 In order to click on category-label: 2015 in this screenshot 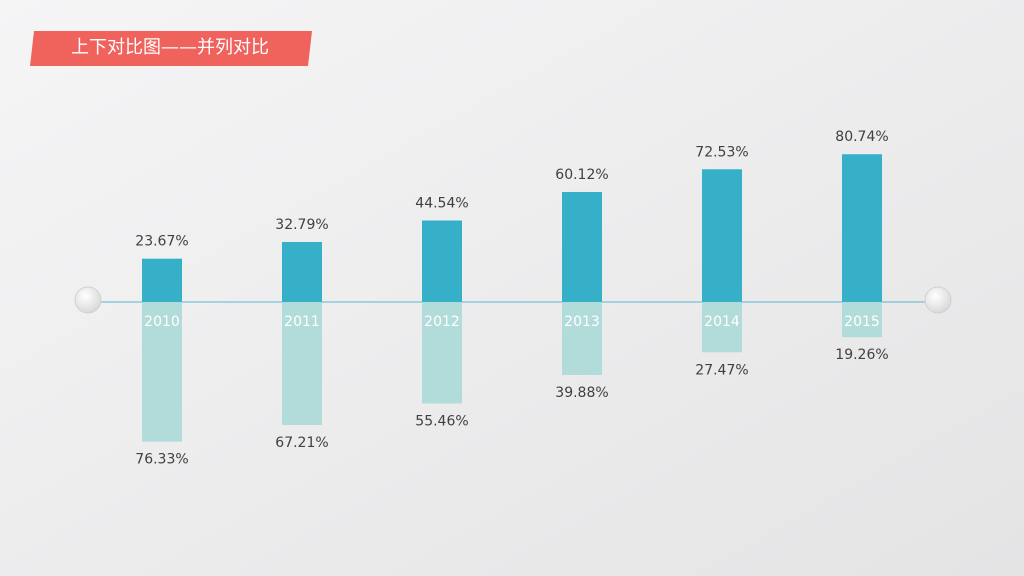, I will do `click(862, 322)`.